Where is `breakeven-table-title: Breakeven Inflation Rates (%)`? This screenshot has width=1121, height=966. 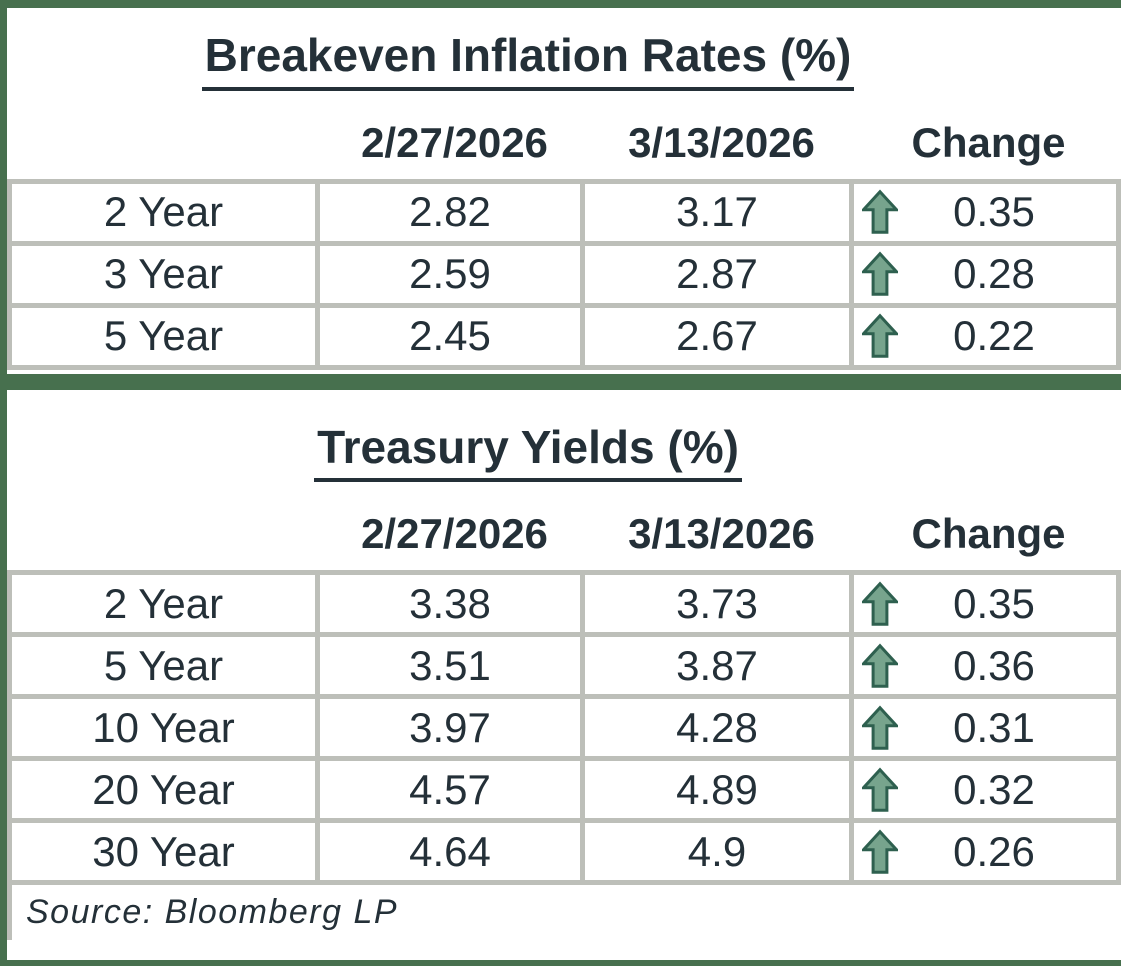
breakeven-table-title: Breakeven Inflation Rates (%) is located at coordinates (528, 60).